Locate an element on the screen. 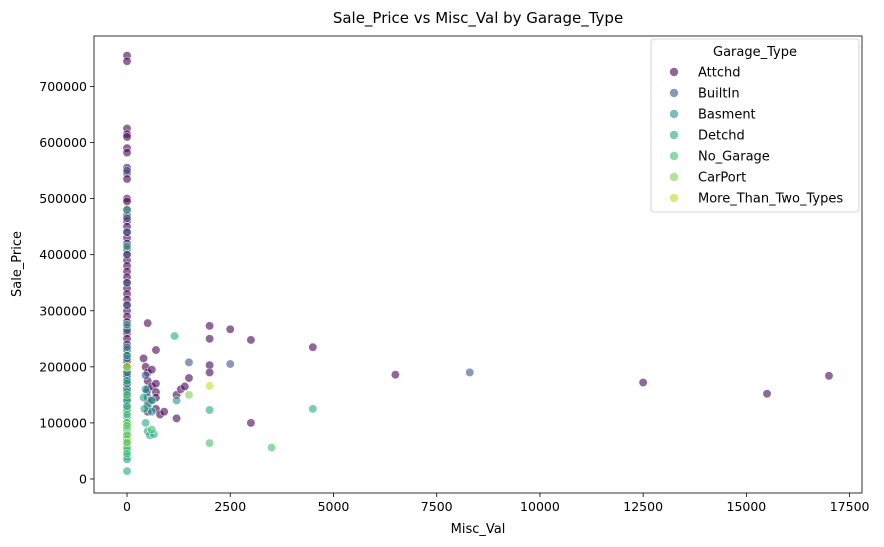 The image size is (884, 547). y-tick-label: 100000 is located at coordinates (63, 422).